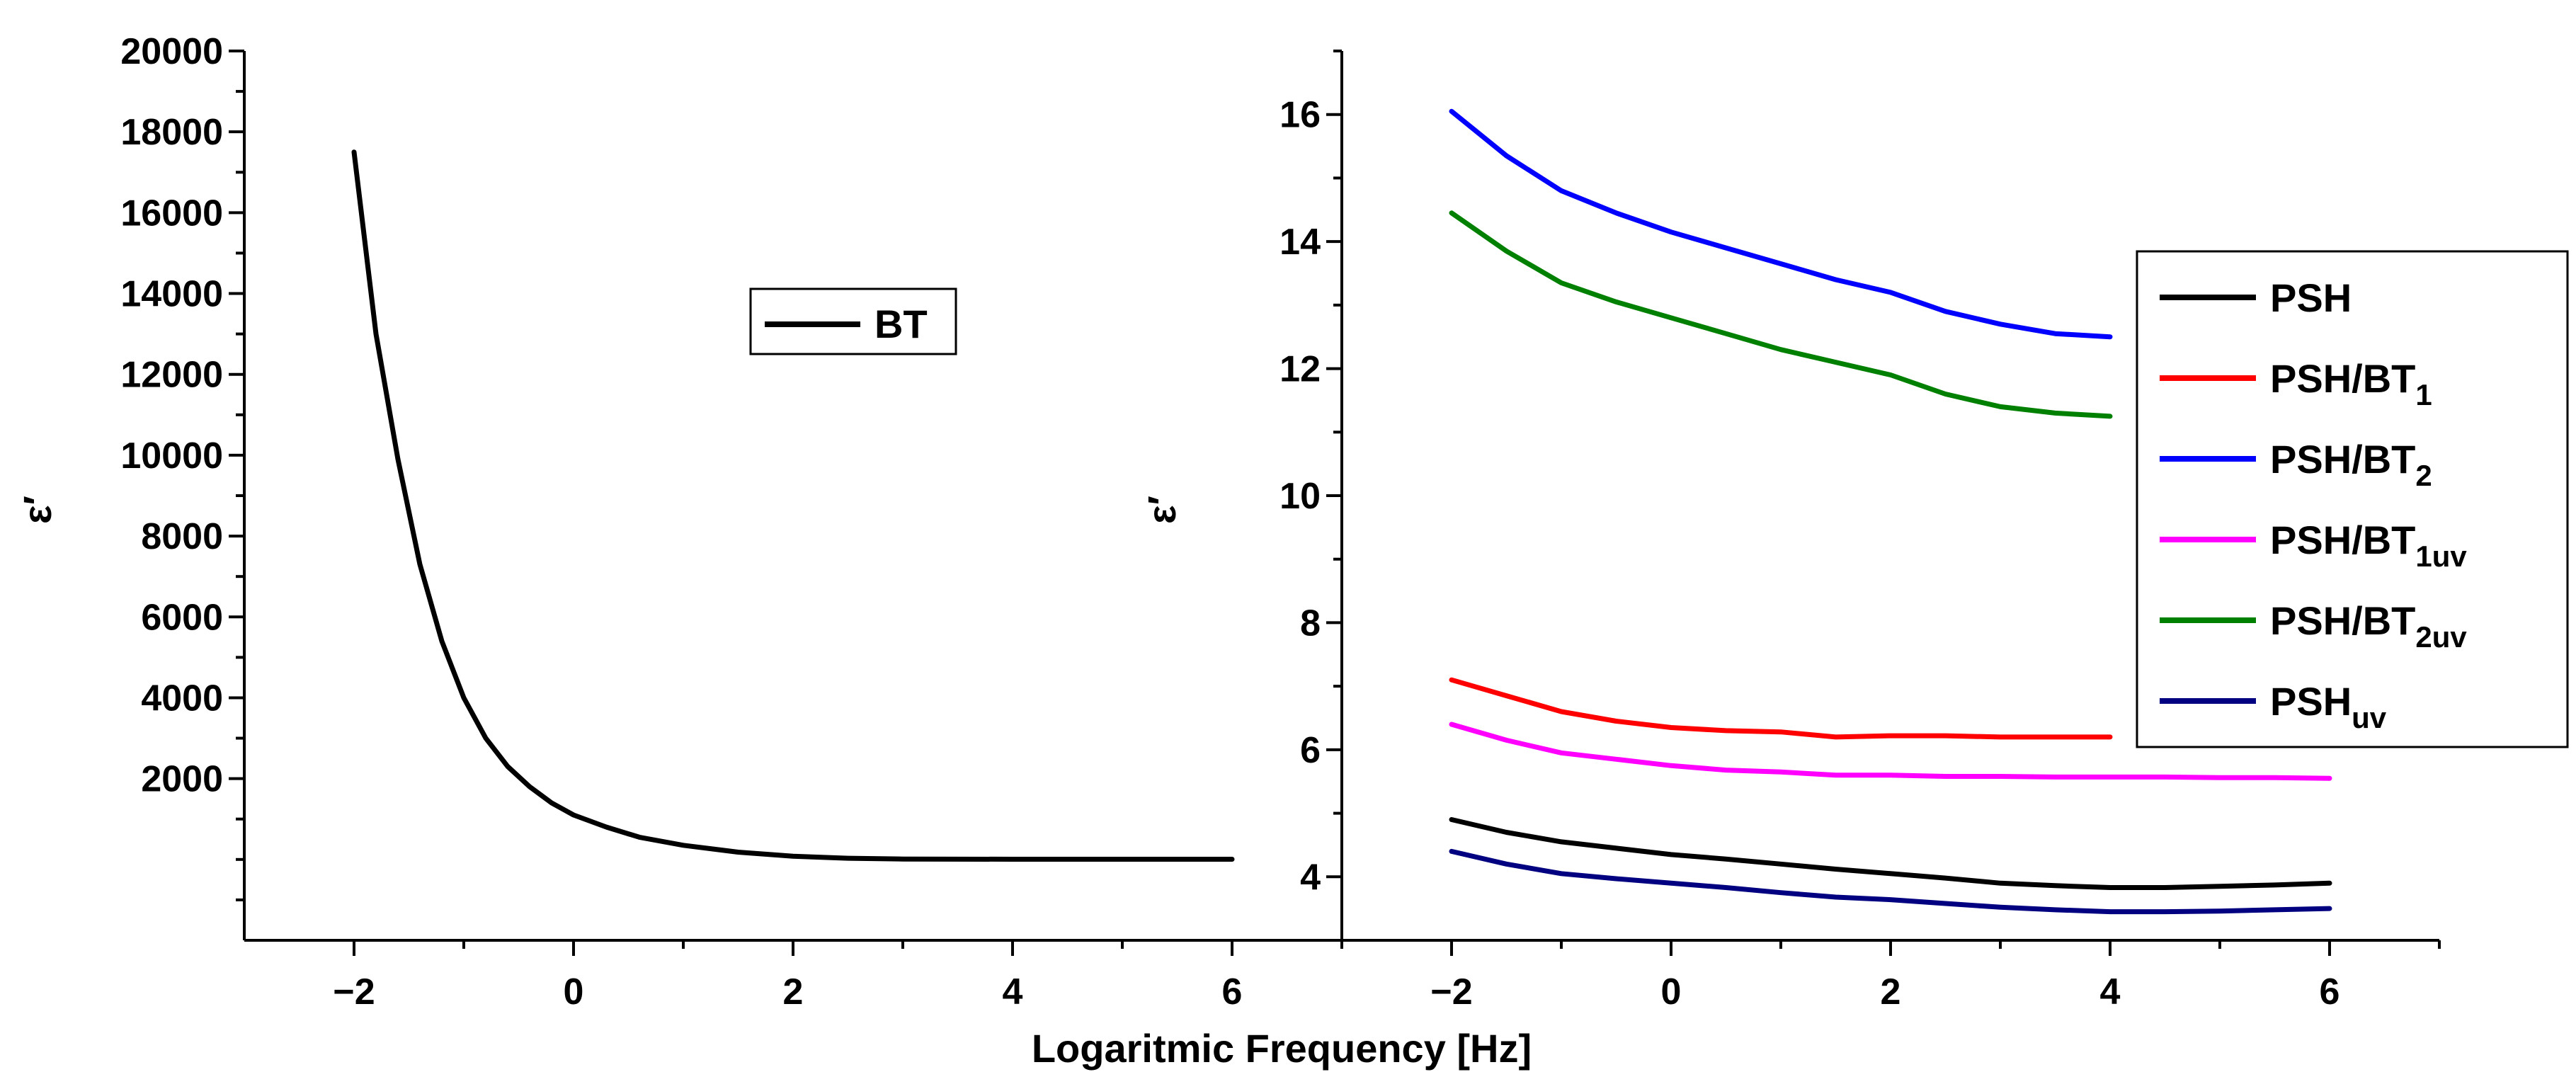 The height and width of the screenshot is (1089, 2576). I want to click on series-line-psh, so click(1890, 853).